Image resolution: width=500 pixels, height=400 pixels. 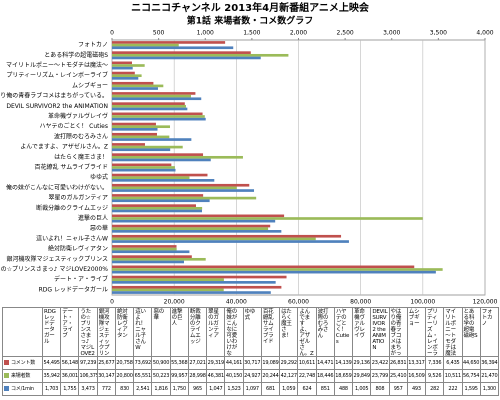 I want to click on x2-tick-label: 500, so click(x=159, y=33).